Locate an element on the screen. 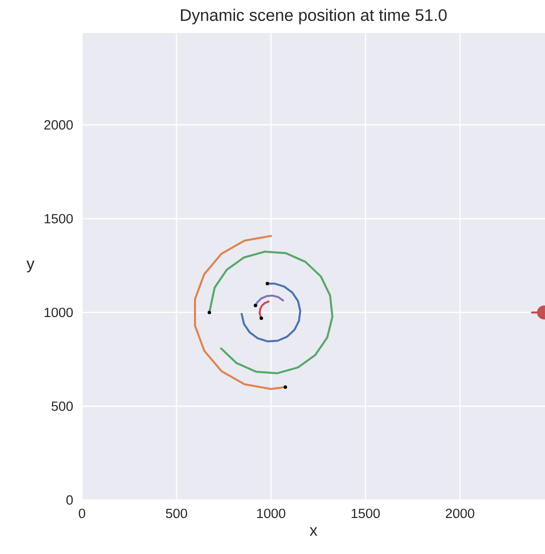  x-tick-label: 0 is located at coordinates (82, 513).